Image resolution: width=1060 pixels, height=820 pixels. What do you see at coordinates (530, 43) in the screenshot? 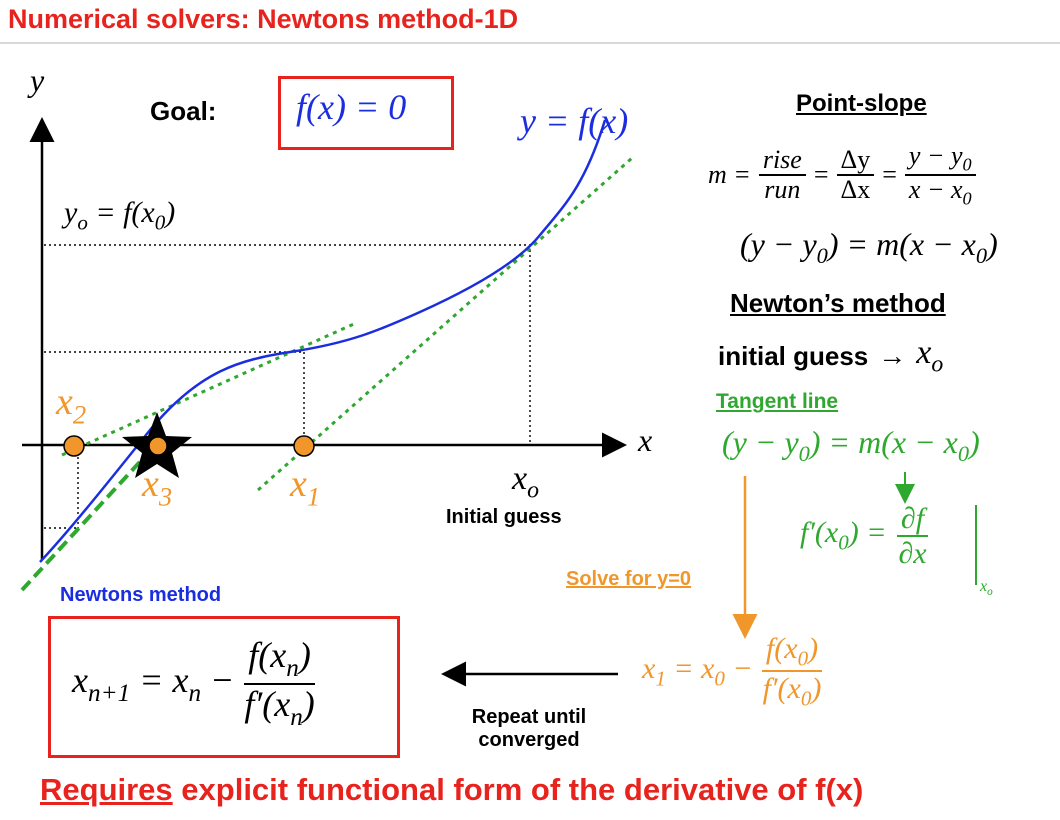
I see `title-divider` at bounding box center [530, 43].